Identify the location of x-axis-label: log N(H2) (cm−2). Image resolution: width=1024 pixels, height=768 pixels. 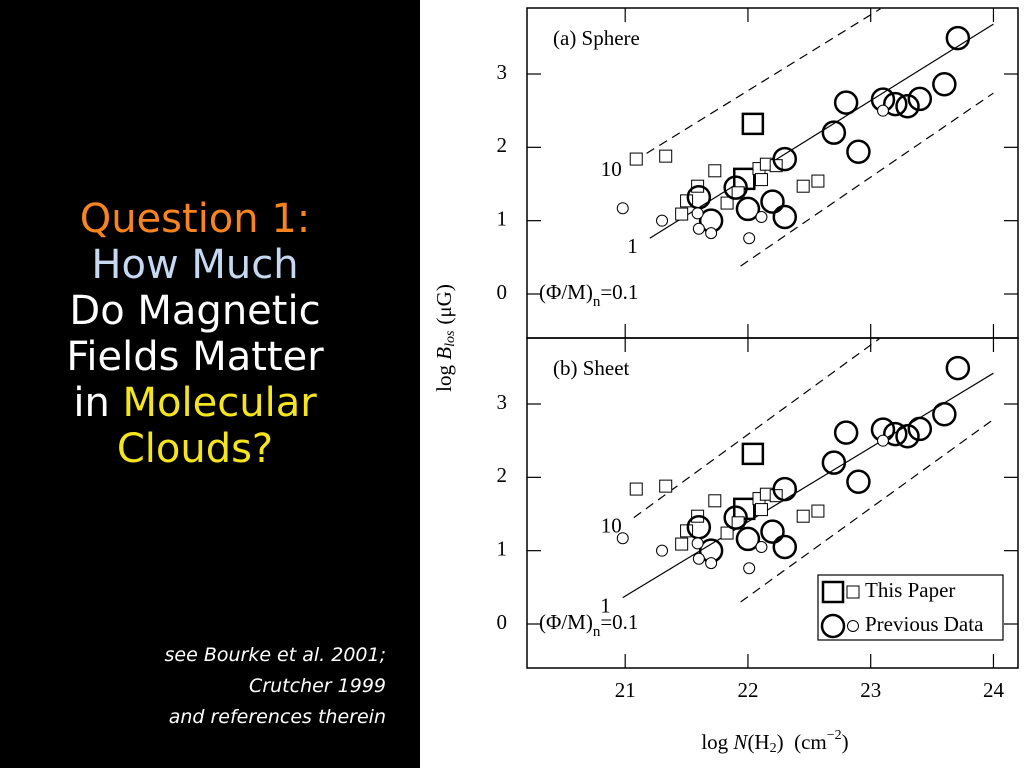
(774, 742).